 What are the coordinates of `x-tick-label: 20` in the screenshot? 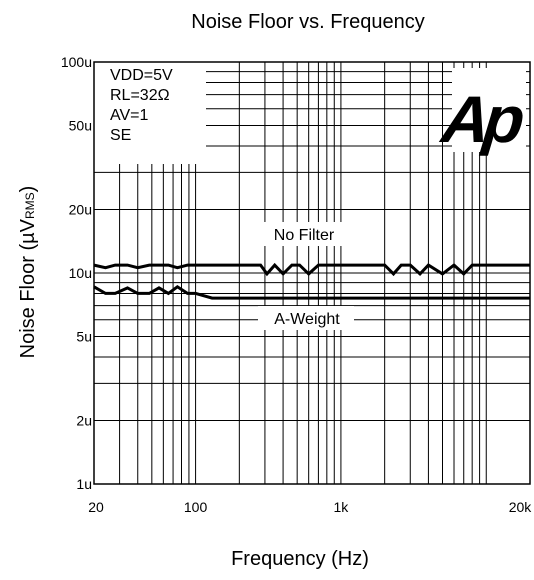 It's located at (96, 507).